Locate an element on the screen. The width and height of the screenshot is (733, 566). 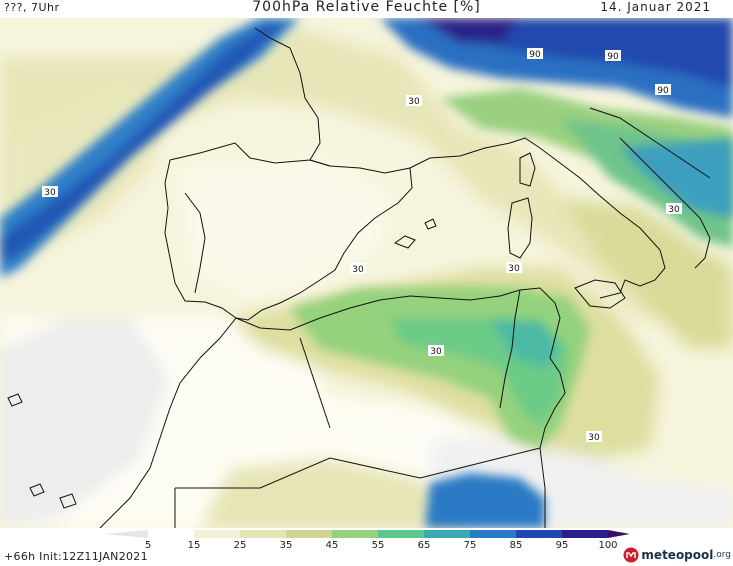
contour-label-30-f: 30 is located at coordinates (594, 437).